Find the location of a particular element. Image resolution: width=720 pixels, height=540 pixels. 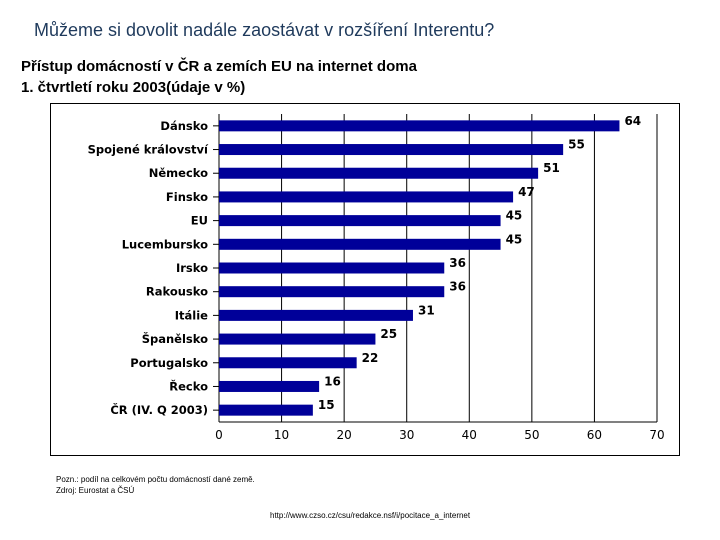

category-label-7: Rakousko is located at coordinates (177, 292).